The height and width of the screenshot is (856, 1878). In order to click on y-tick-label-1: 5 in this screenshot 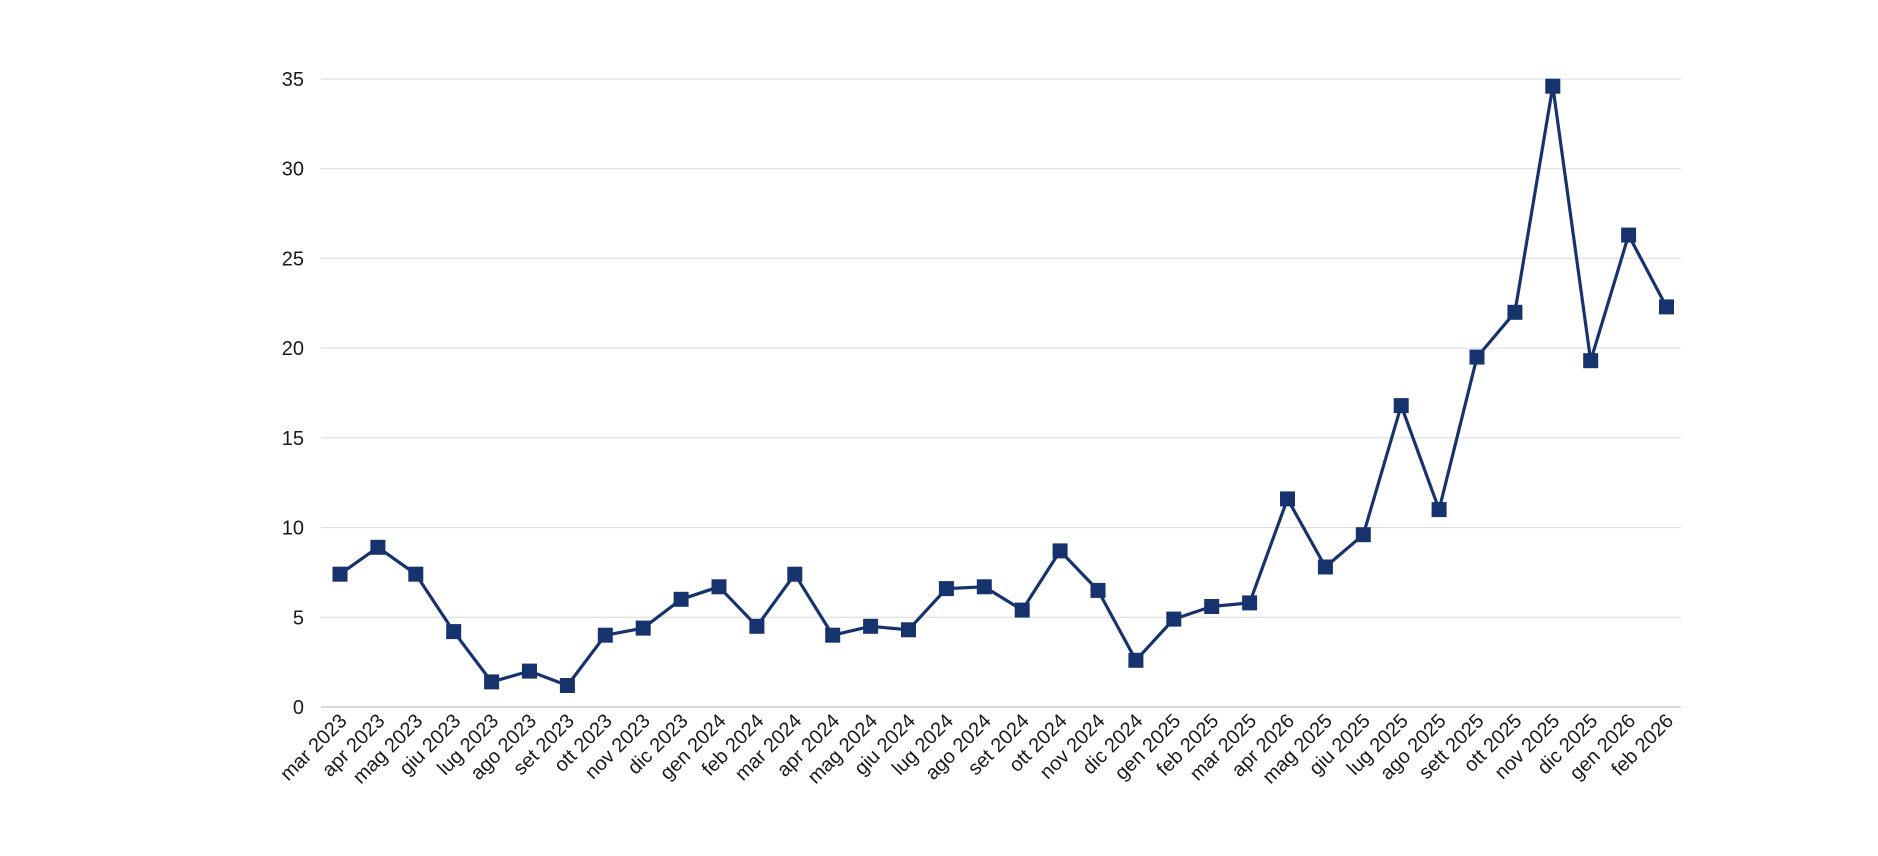, I will do `click(298, 618)`.